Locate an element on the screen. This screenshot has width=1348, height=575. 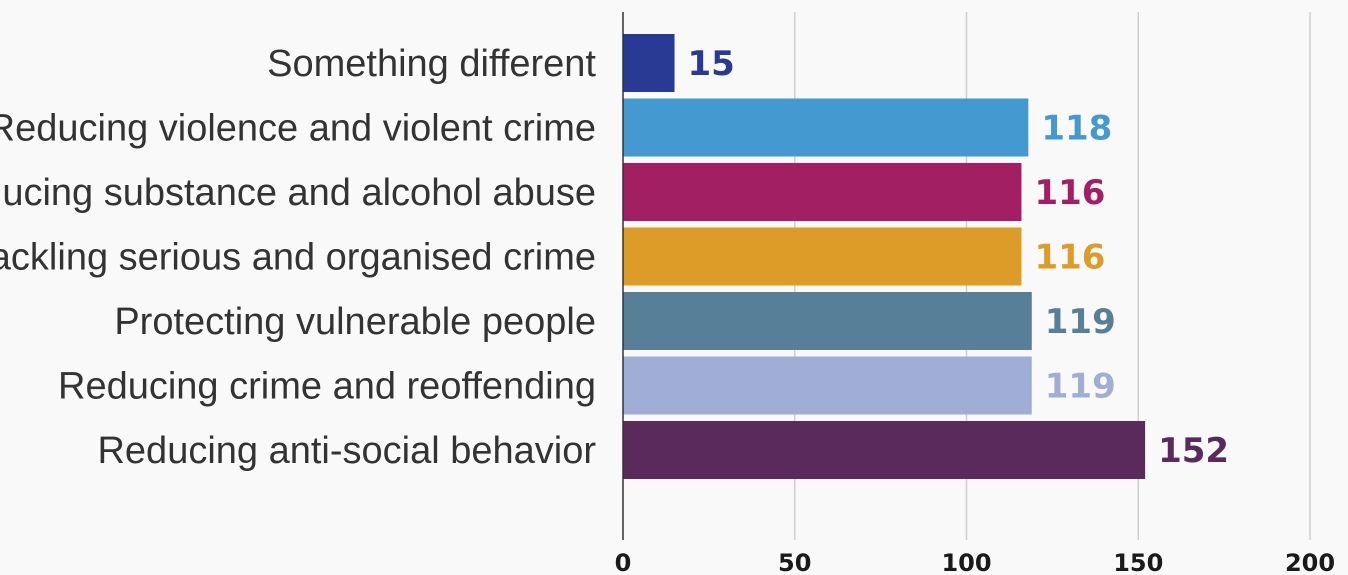
x-tick-label-100: 100 is located at coordinates (966, 562).